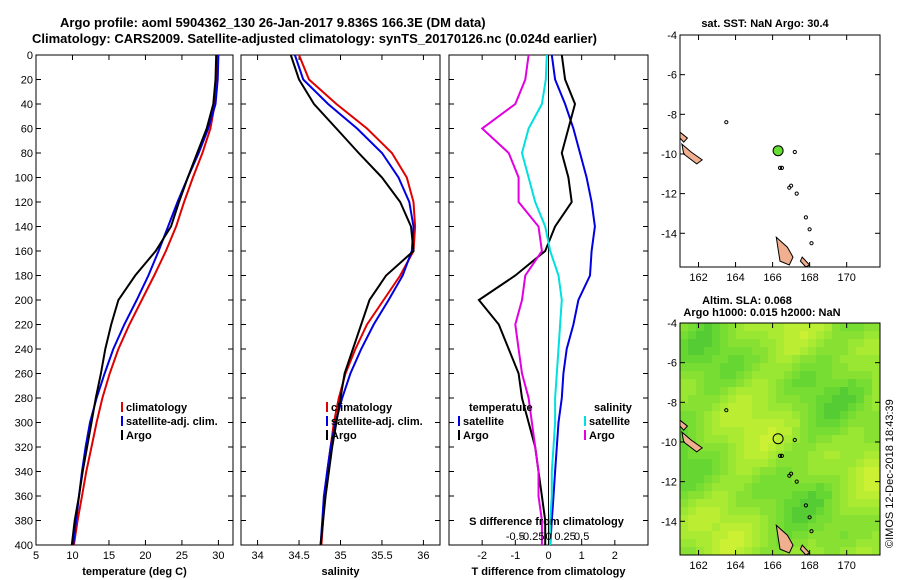 This screenshot has height=580, width=900. What do you see at coordinates (564, 537) in the screenshot?
I see `secondary-x-tick-label: 0.25` at bounding box center [564, 537].